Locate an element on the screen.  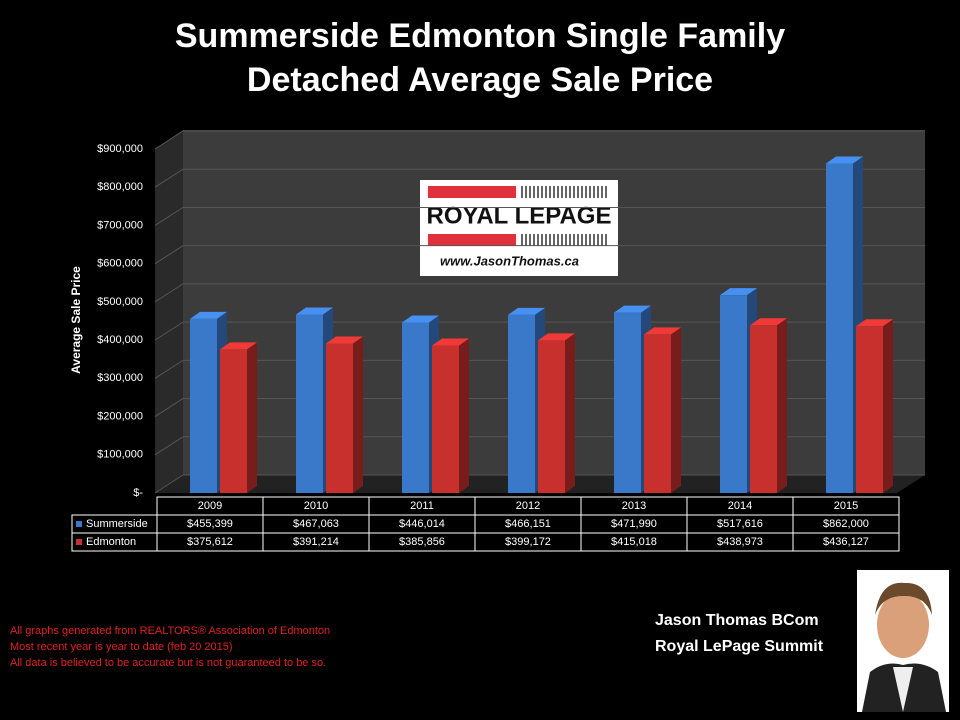
y-tick-label: $800,000 is located at coordinates (120, 187).